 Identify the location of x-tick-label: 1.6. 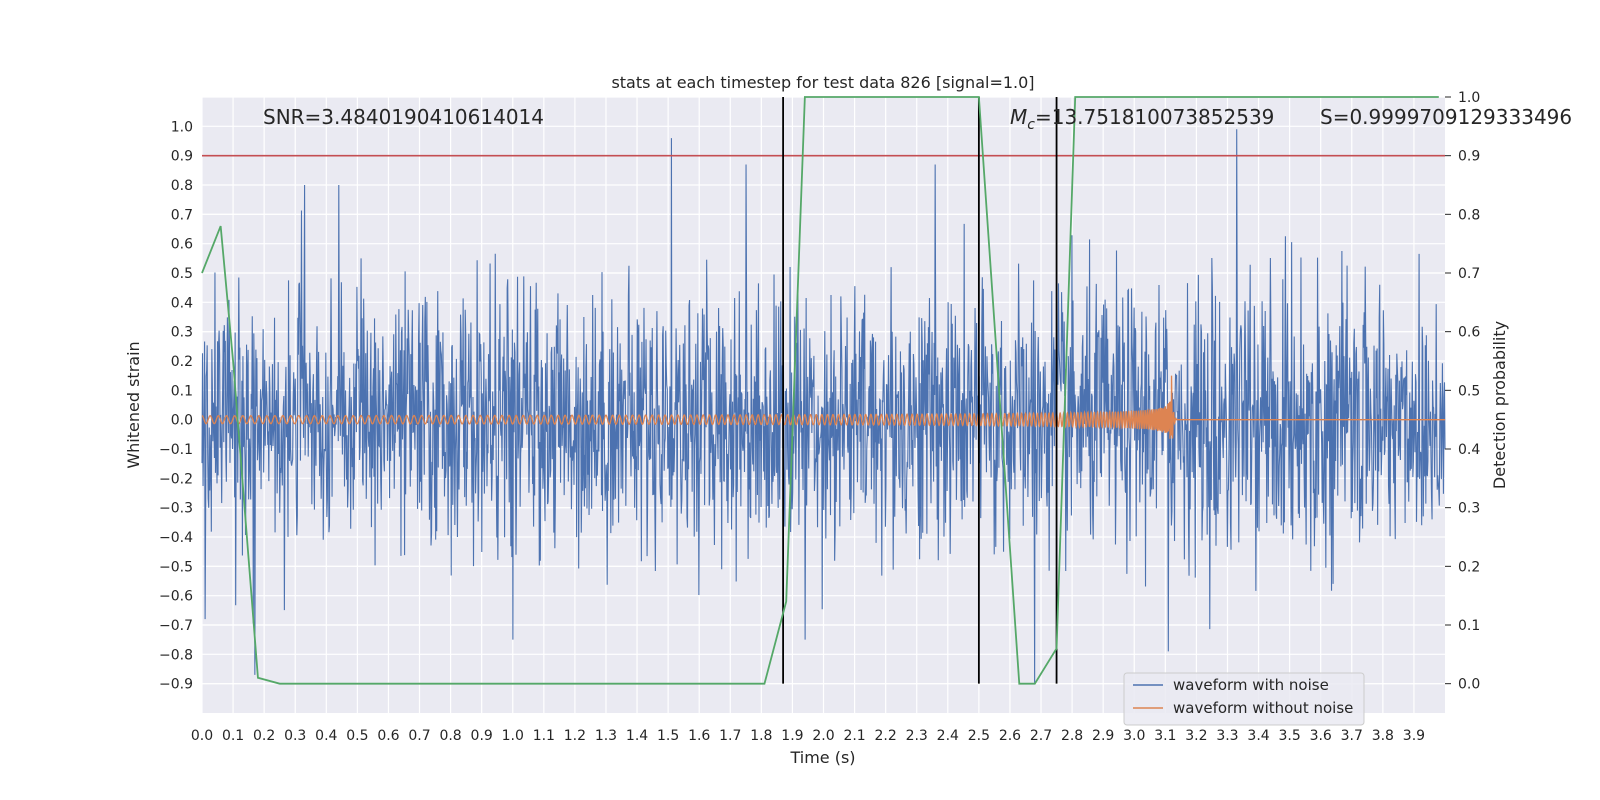
(699, 736).